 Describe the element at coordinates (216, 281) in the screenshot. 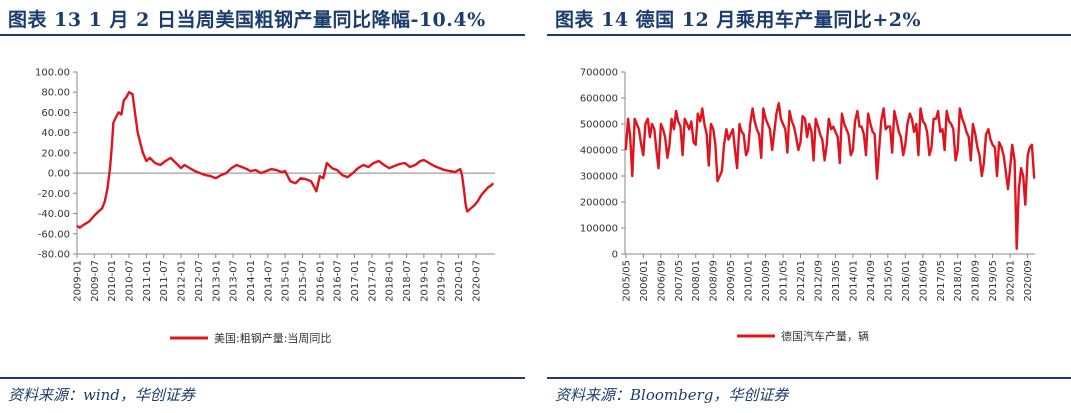

I see `x-tick-label: 2013-01` at that location.